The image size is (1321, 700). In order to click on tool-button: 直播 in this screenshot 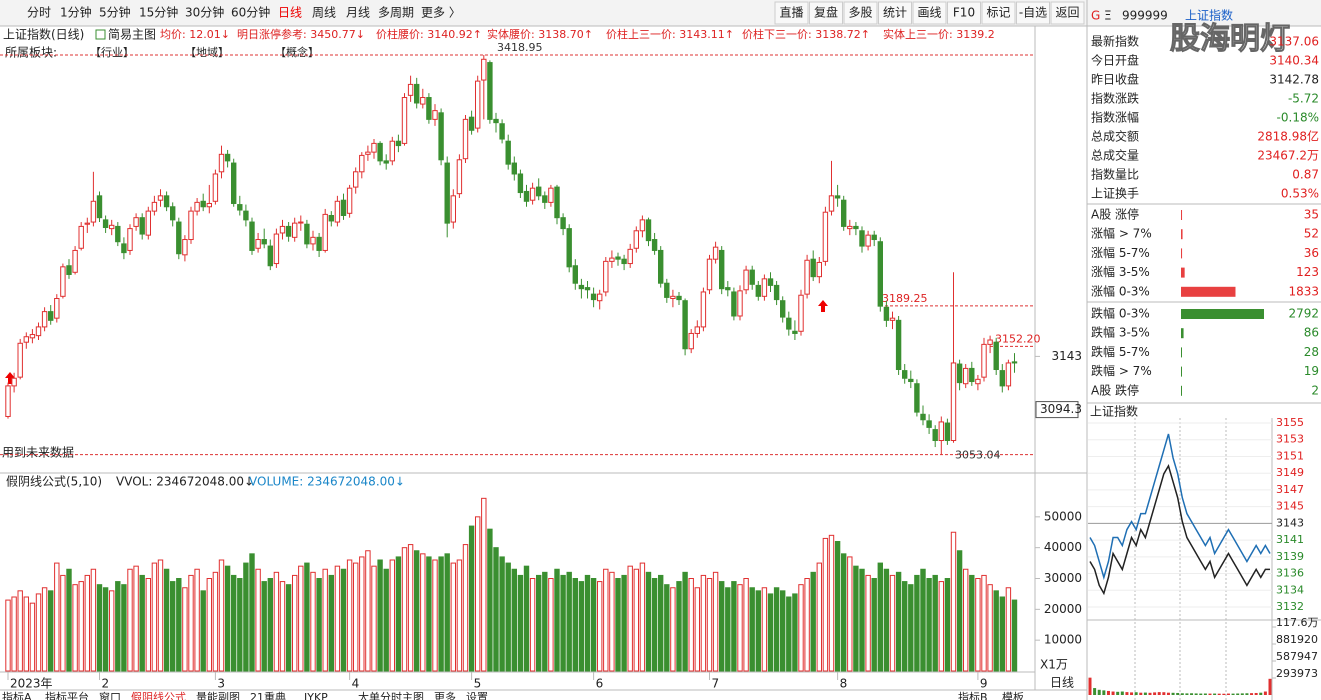, I will do `click(791, 13)`.